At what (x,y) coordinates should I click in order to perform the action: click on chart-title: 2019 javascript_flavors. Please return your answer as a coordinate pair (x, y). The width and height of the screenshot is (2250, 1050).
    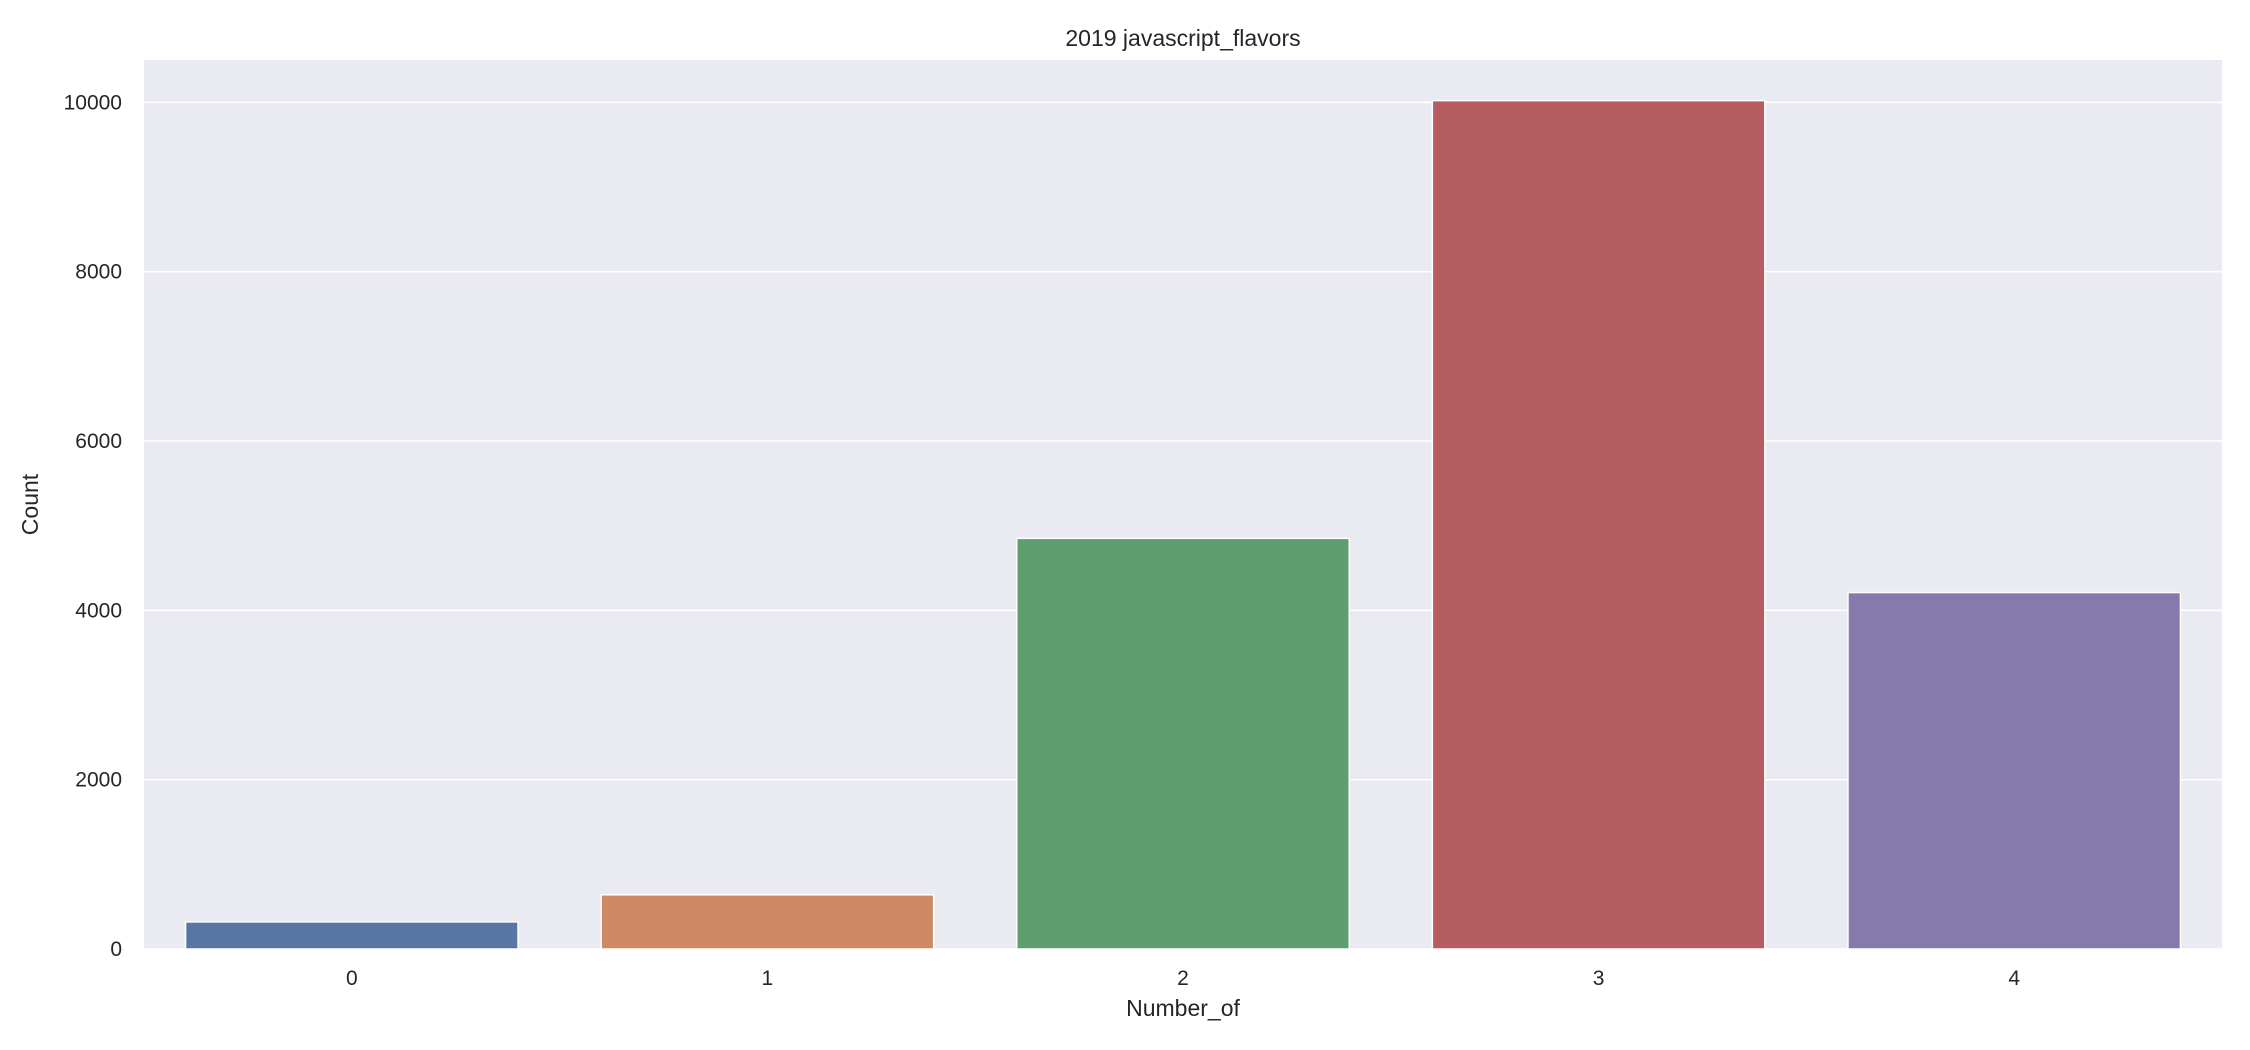
    Looking at the image, I should click on (1182, 38).